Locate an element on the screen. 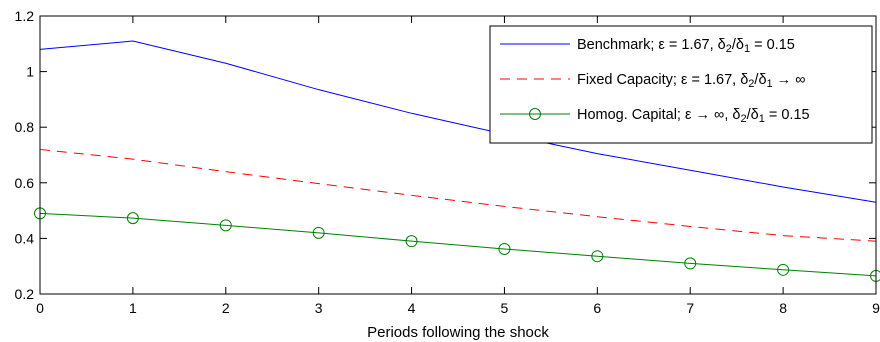  x-tick-label: 3 is located at coordinates (319, 308).